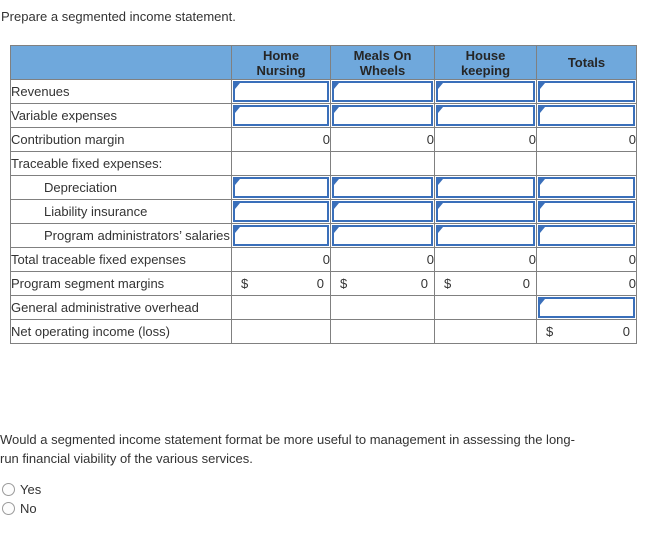 The image size is (659, 543). Describe the element at coordinates (281, 259) in the screenshot. I see `total-traceable-home-nursing-value: 0` at that location.